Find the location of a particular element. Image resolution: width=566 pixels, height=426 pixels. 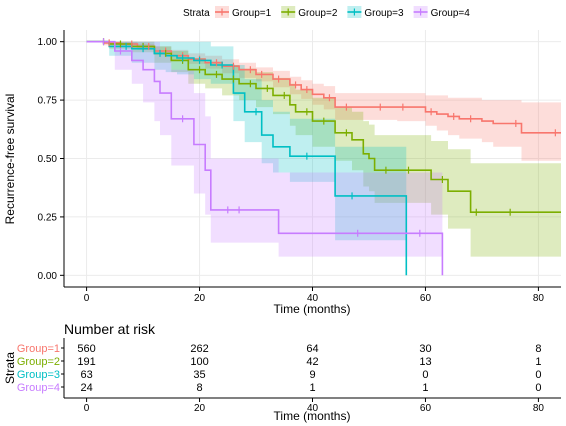

risk-cell: 9 is located at coordinates (312, 375).